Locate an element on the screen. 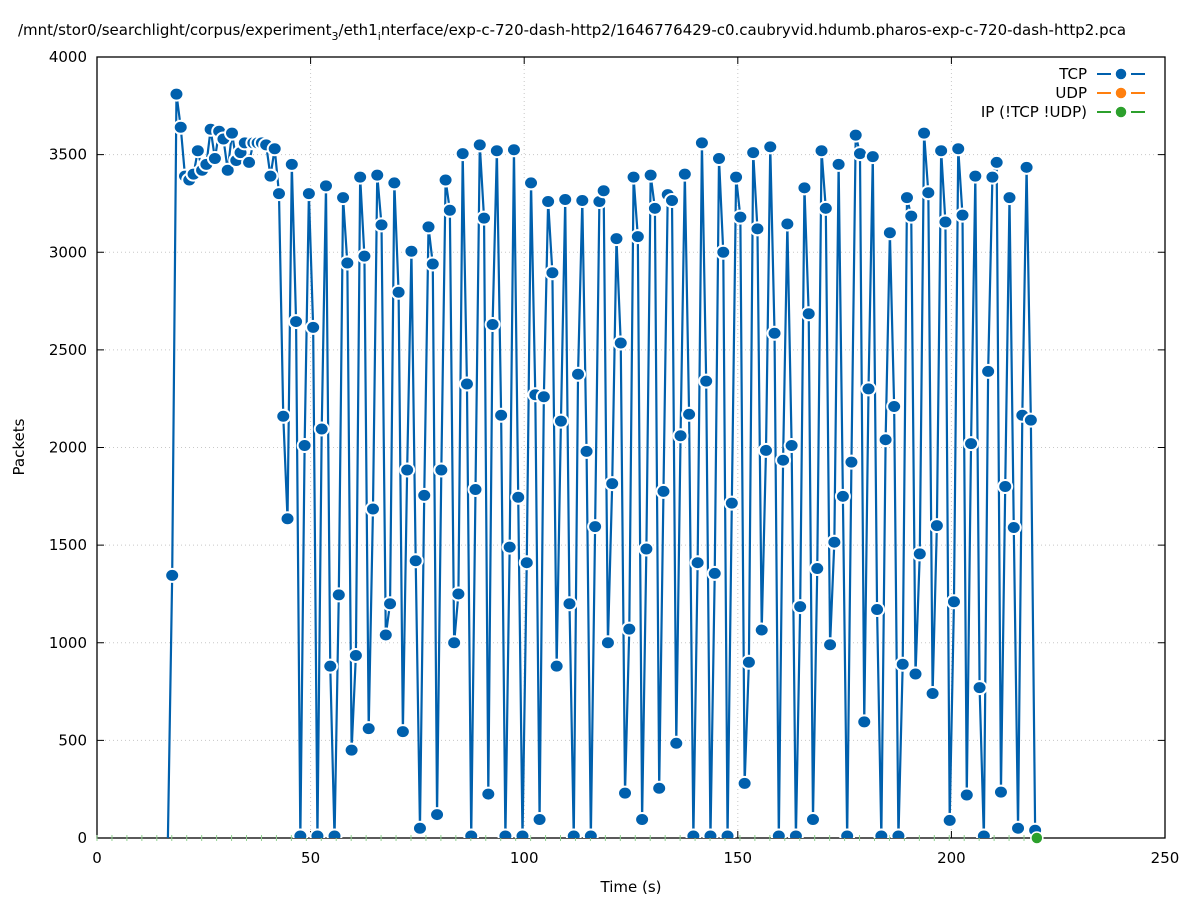 The height and width of the screenshot is (900, 1197). y-axis-title: Packets is located at coordinates (19, 446).